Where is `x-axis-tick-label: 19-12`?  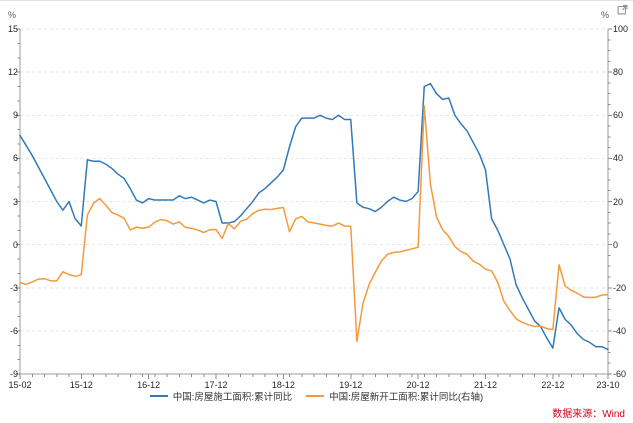
x-axis-tick-label: 19-12 is located at coordinates (351, 385).